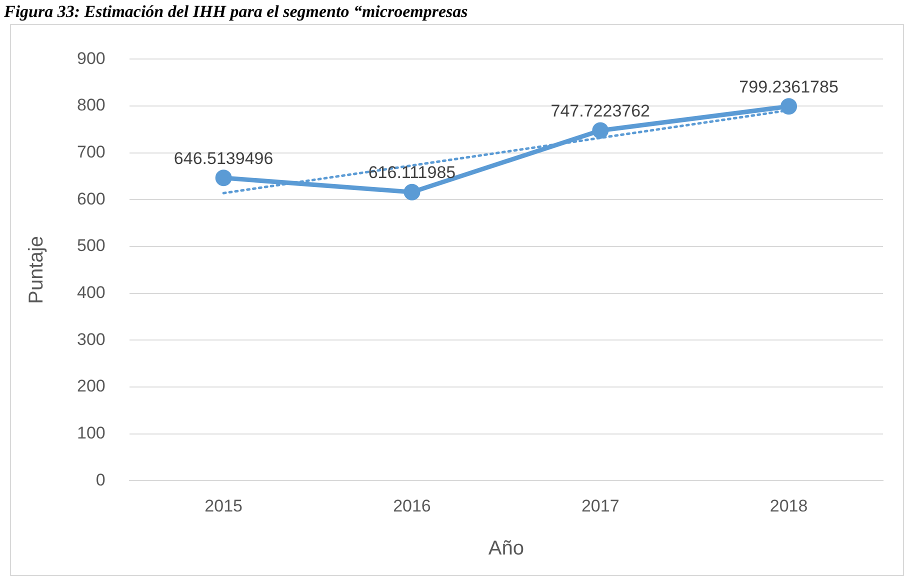 This screenshot has width=905, height=578. What do you see at coordinates (91, 246) in the screenshot?
I see `y-tick-label: 500` at bounding box center [91, 246].